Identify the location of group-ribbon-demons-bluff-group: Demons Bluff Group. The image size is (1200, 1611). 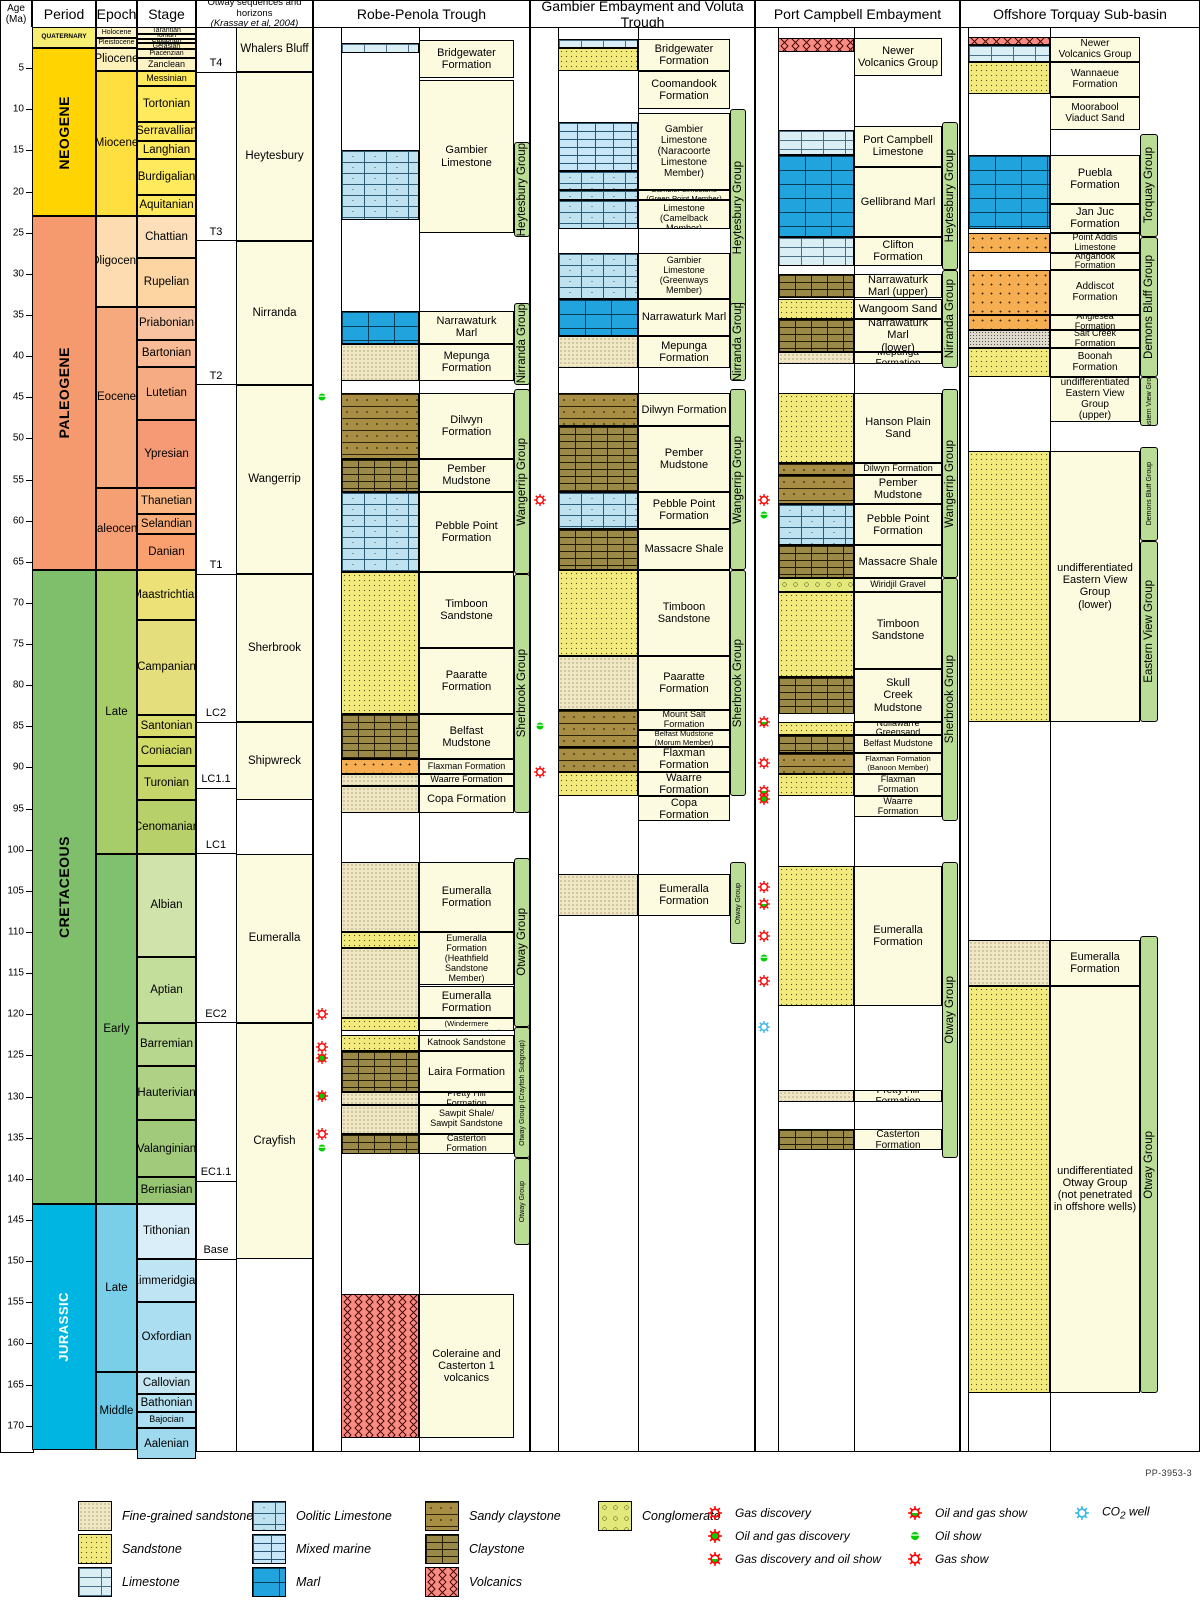
(1149, 306).